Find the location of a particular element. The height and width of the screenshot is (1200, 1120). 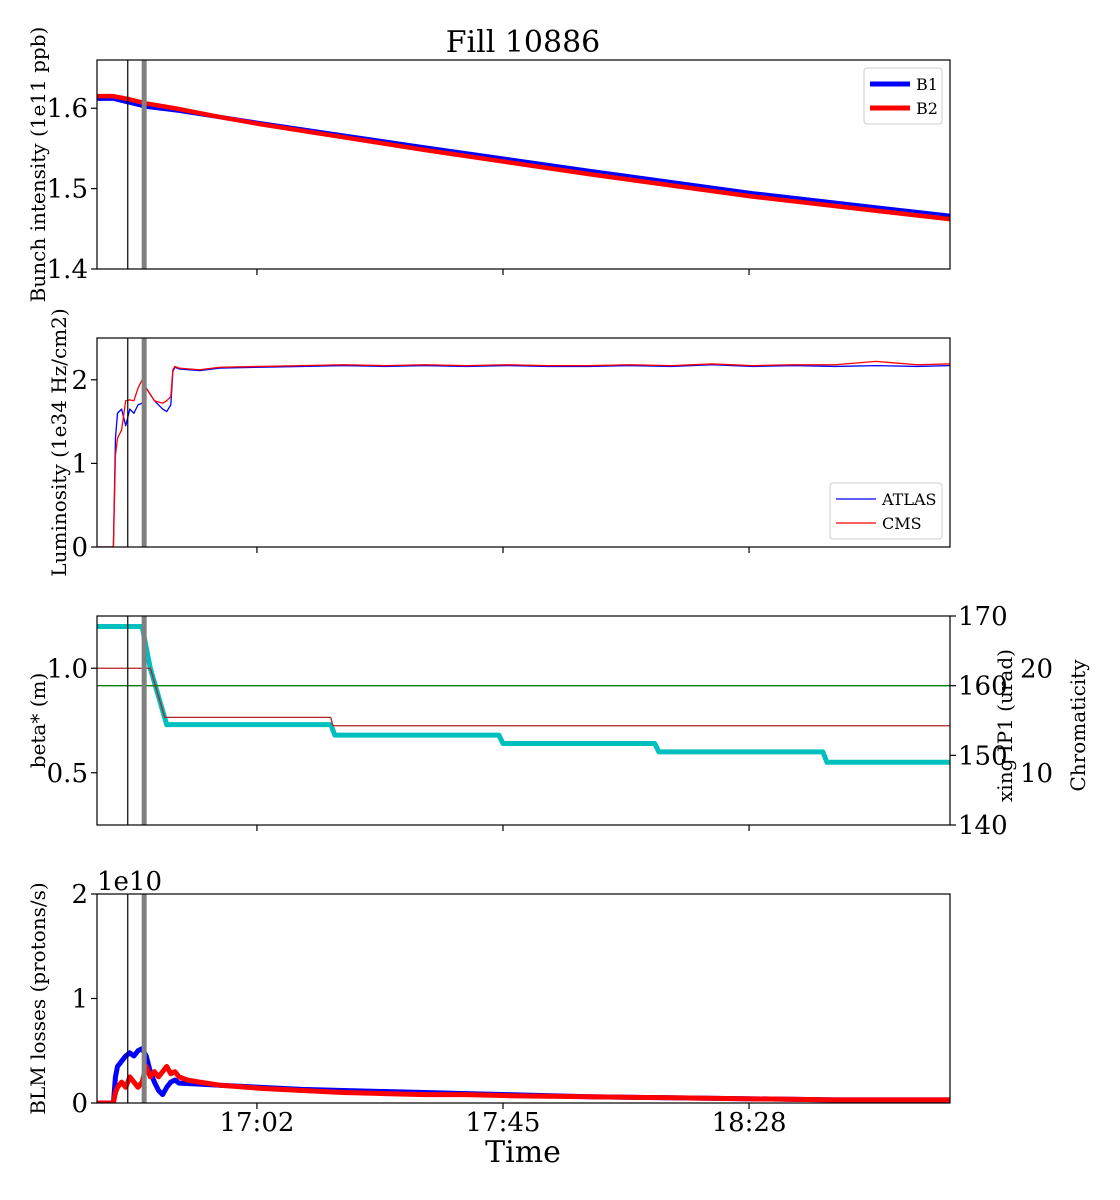

y-axis-label: Bunch intensity (1e11 ppb) is located at coordinates (38, 165).